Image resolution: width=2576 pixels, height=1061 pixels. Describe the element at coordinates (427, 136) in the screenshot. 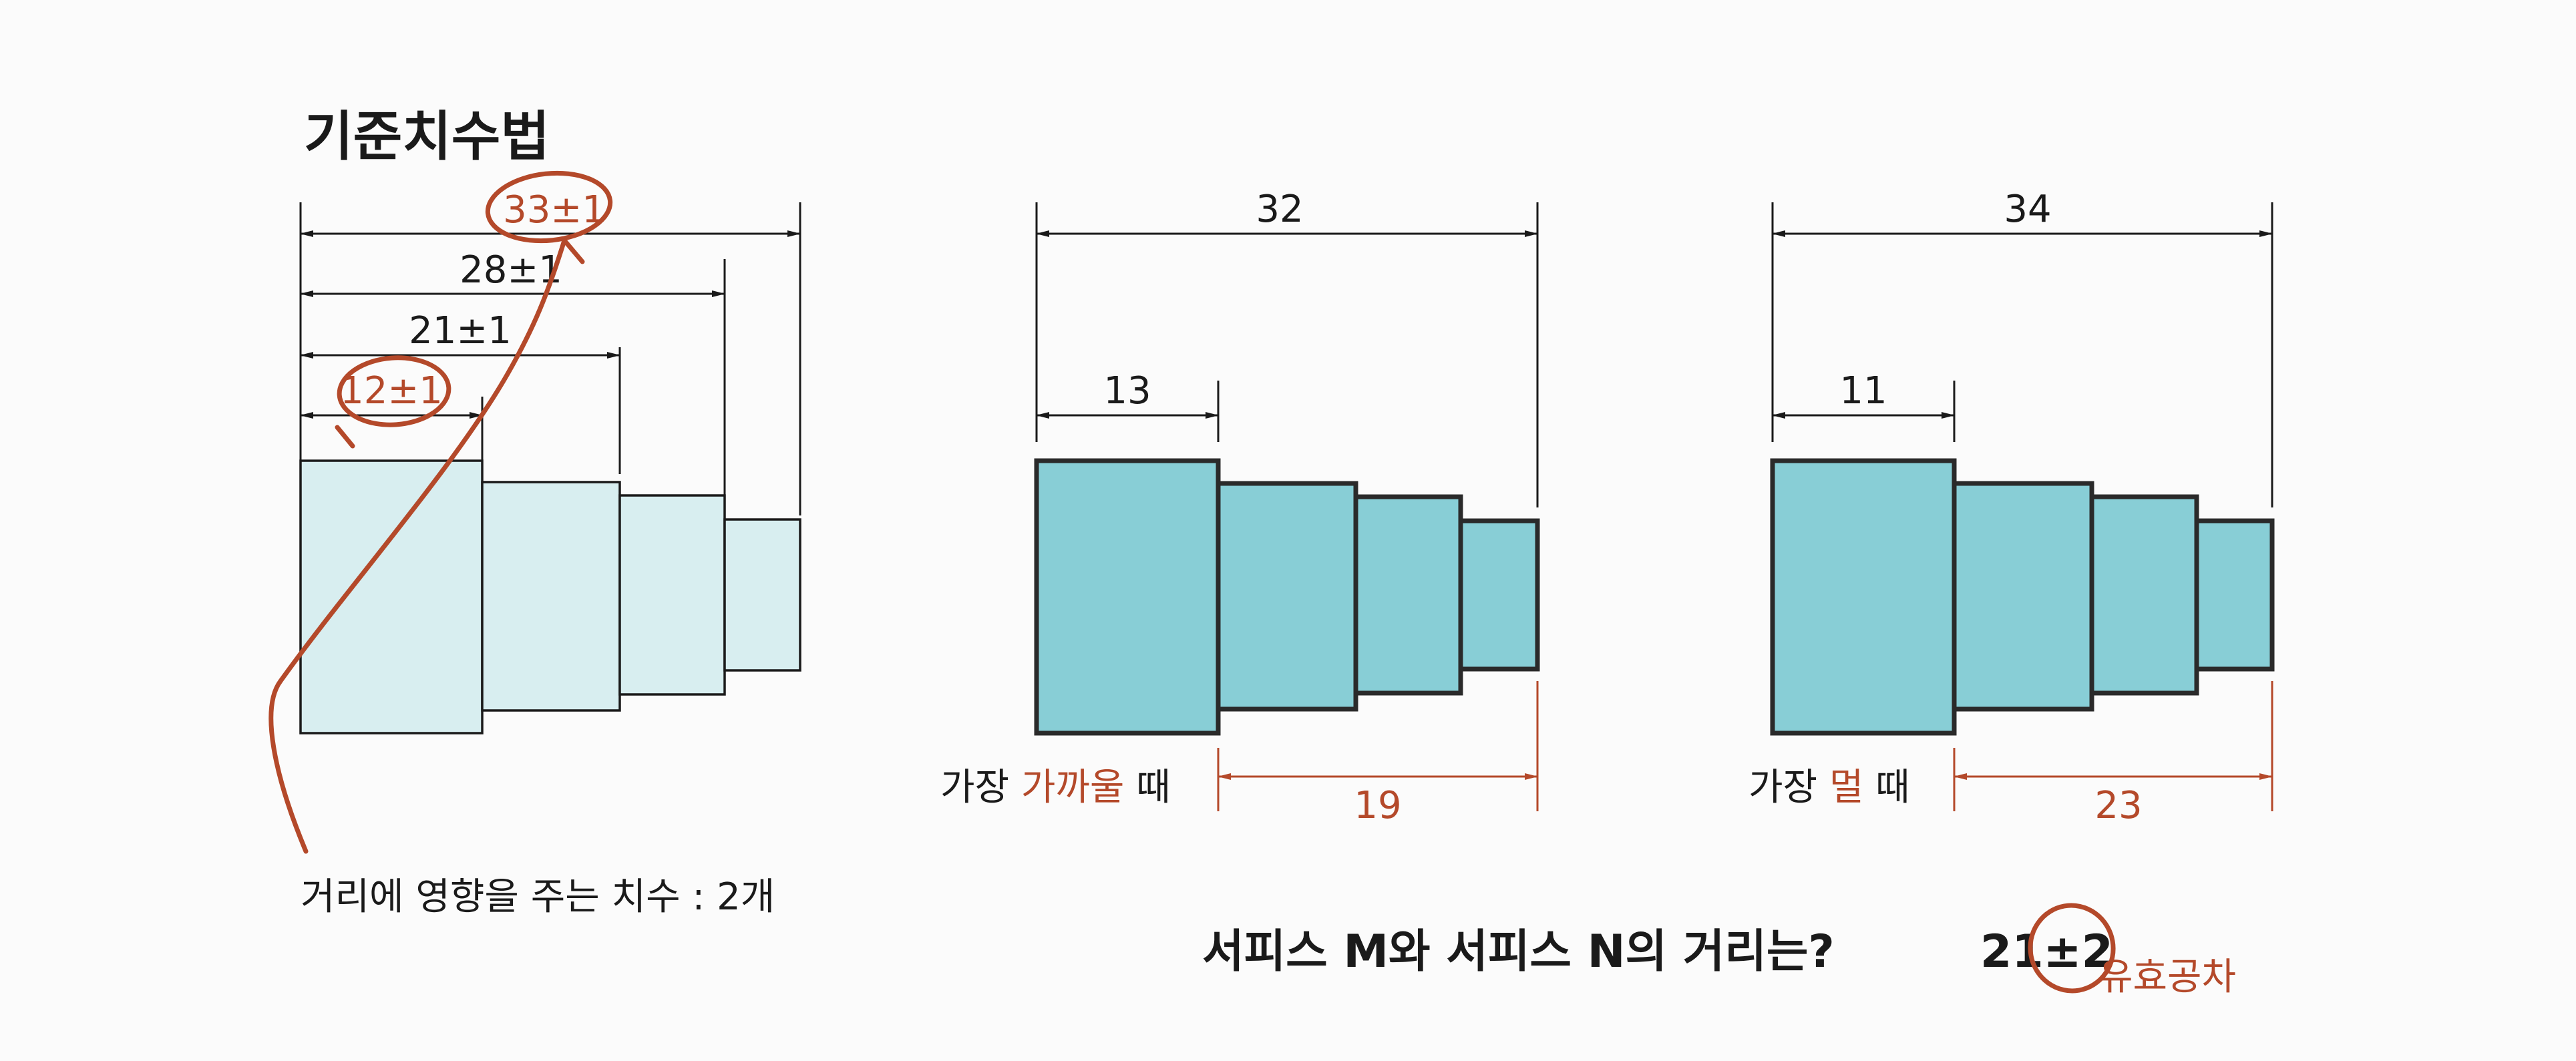

I see `panel1-title: 기준치수법` at that location.